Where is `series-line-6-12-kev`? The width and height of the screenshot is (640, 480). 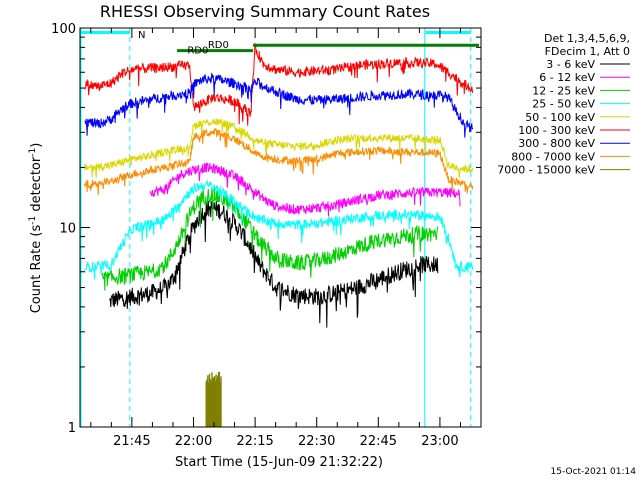 series-line-6-12-kev is located at coordinates (305, 189).